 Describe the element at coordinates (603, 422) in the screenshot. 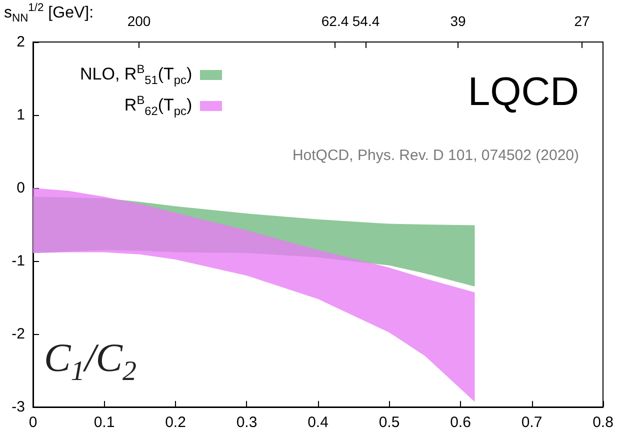

I see `x-tick-label: 0.8` at that location.